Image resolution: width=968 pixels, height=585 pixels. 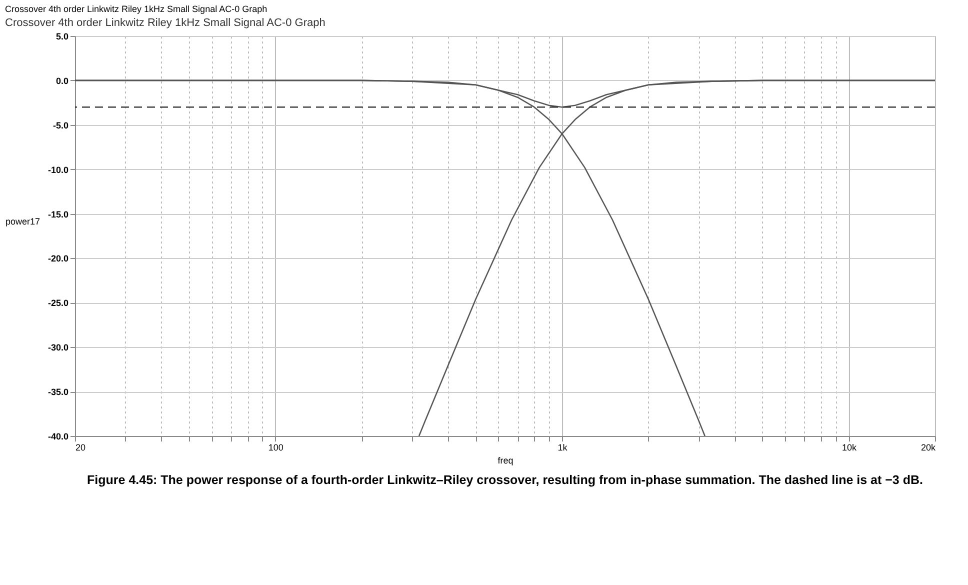 I want to click on chart-subtitle: Crossover 4th order Linkwitz Riley 1kHz Small Signal AC-0 Graph, so click(x=165, y=23).